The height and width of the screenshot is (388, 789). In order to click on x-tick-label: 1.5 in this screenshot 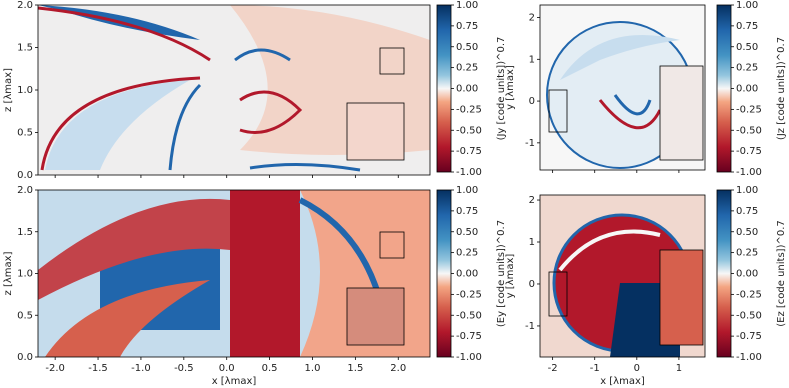, I will do `click(355, 368)`.